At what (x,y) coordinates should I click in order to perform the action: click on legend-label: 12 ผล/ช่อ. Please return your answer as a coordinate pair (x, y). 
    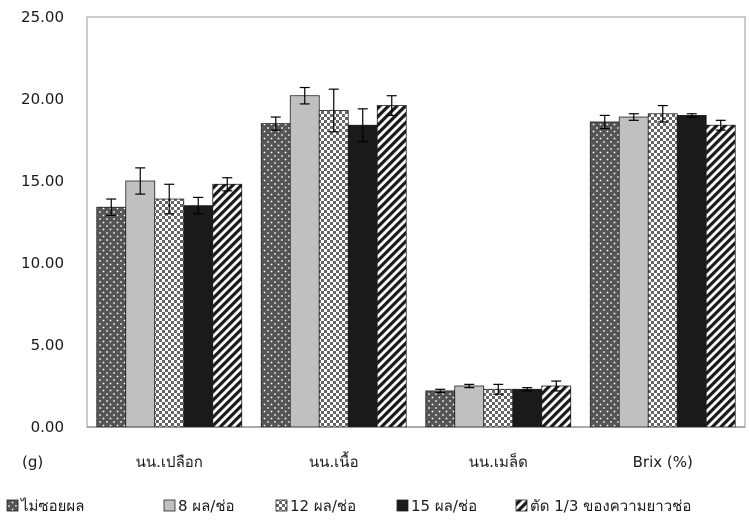
    Looking at the image, I should click on (323, 506).